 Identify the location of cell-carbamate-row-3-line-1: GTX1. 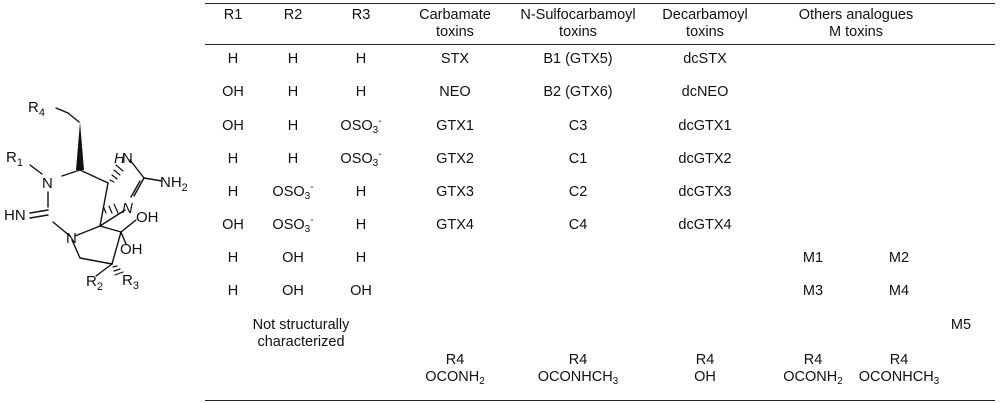
(455, 126).